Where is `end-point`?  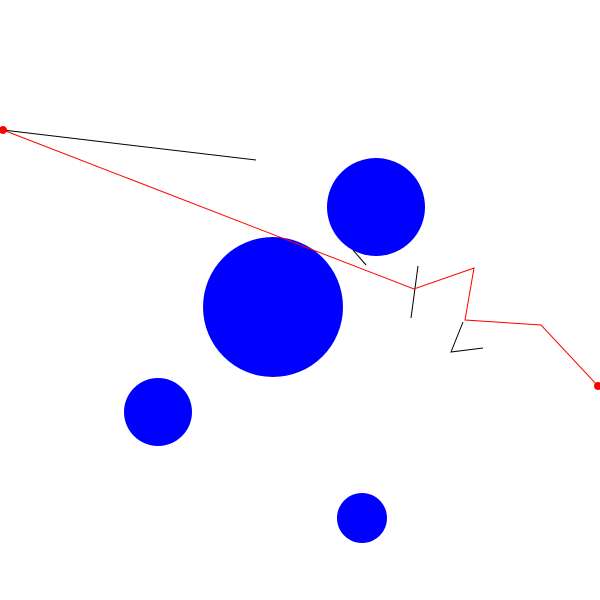
end-point is located at coordinates (597, 386).